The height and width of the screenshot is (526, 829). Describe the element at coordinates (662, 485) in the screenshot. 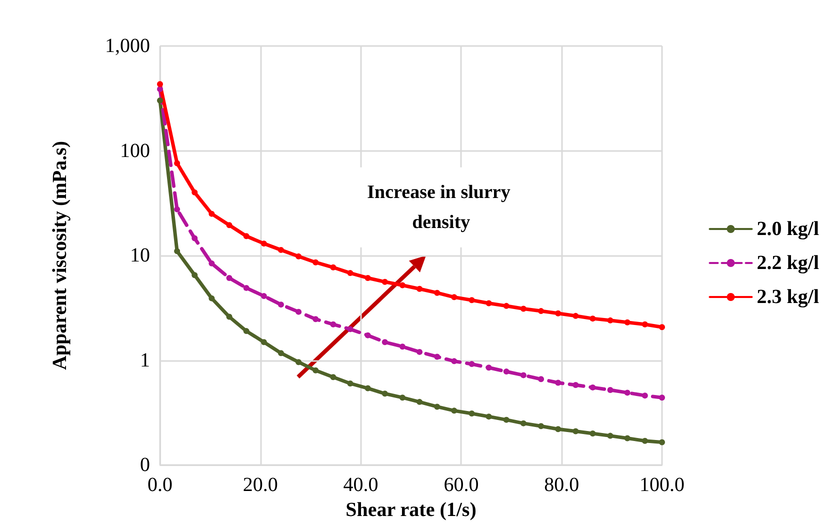

I see `x-tick-label: 100.0` at that location.